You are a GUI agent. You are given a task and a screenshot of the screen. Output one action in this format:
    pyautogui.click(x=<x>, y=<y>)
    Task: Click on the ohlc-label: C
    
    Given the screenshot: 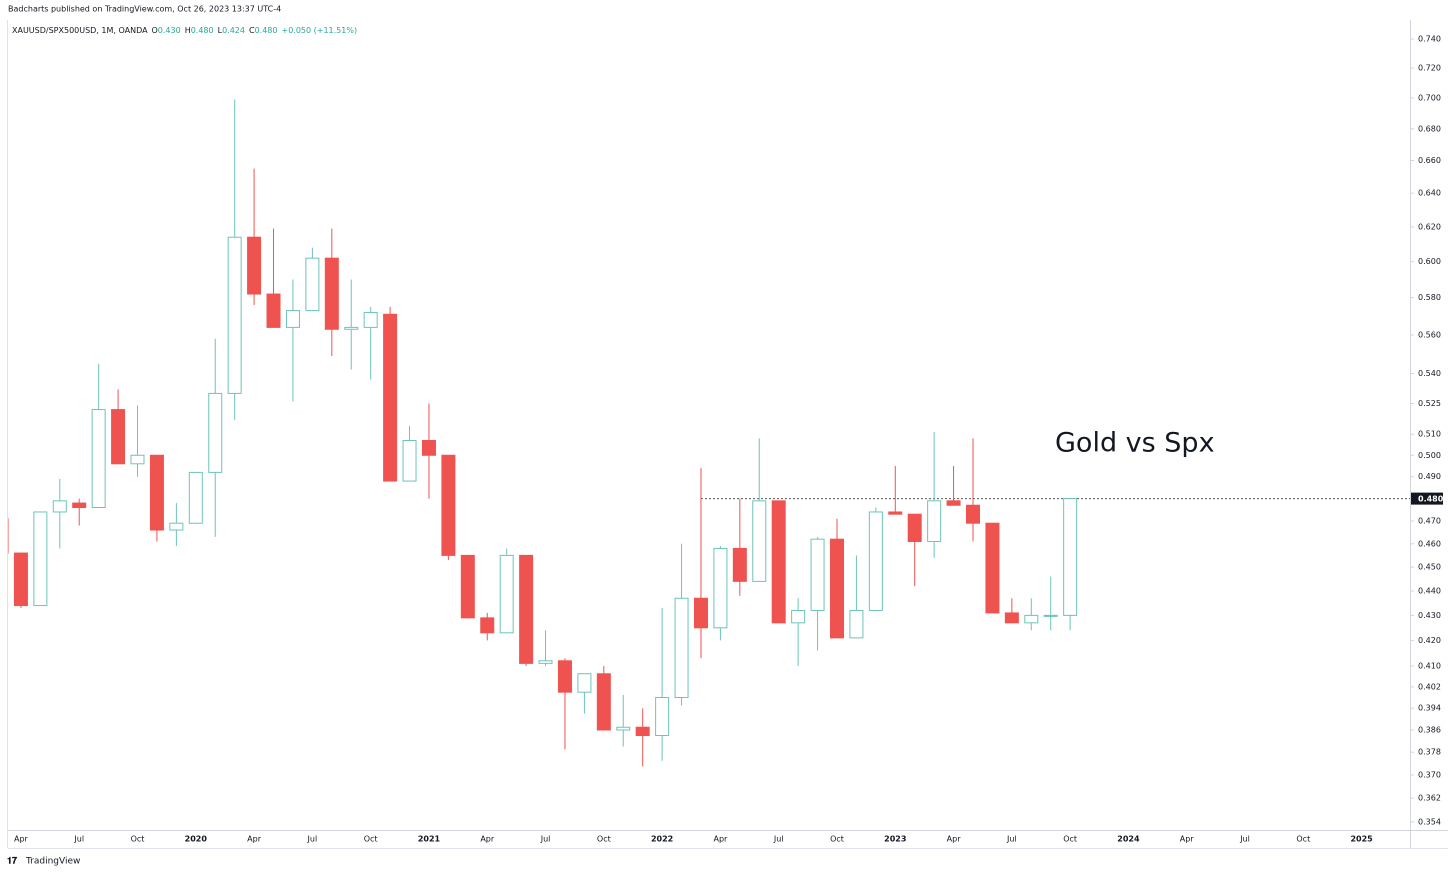 What is the action you would take?
    pyautogui.click(x=252, y=30)
    